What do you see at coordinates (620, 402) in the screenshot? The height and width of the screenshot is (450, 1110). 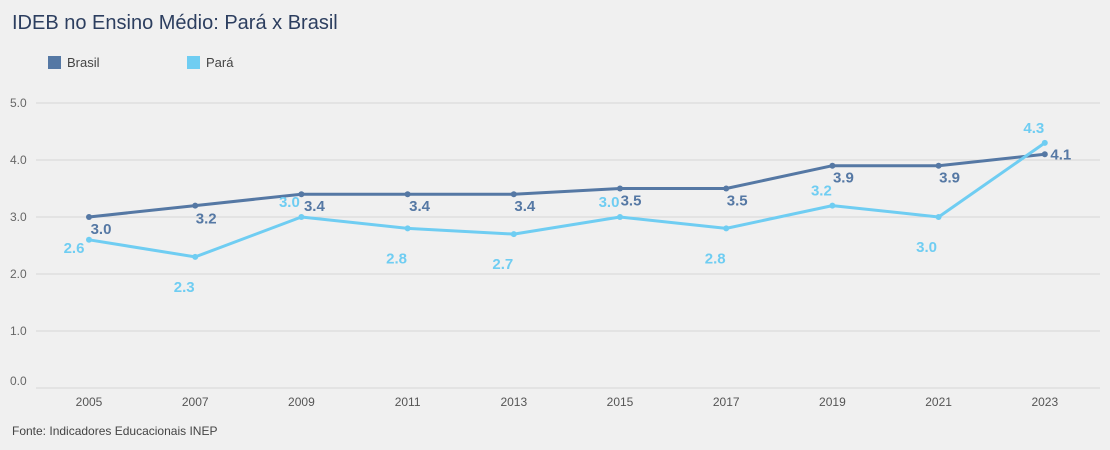 I see `x-tick-label: 2015` at bounding box center [620, 402].